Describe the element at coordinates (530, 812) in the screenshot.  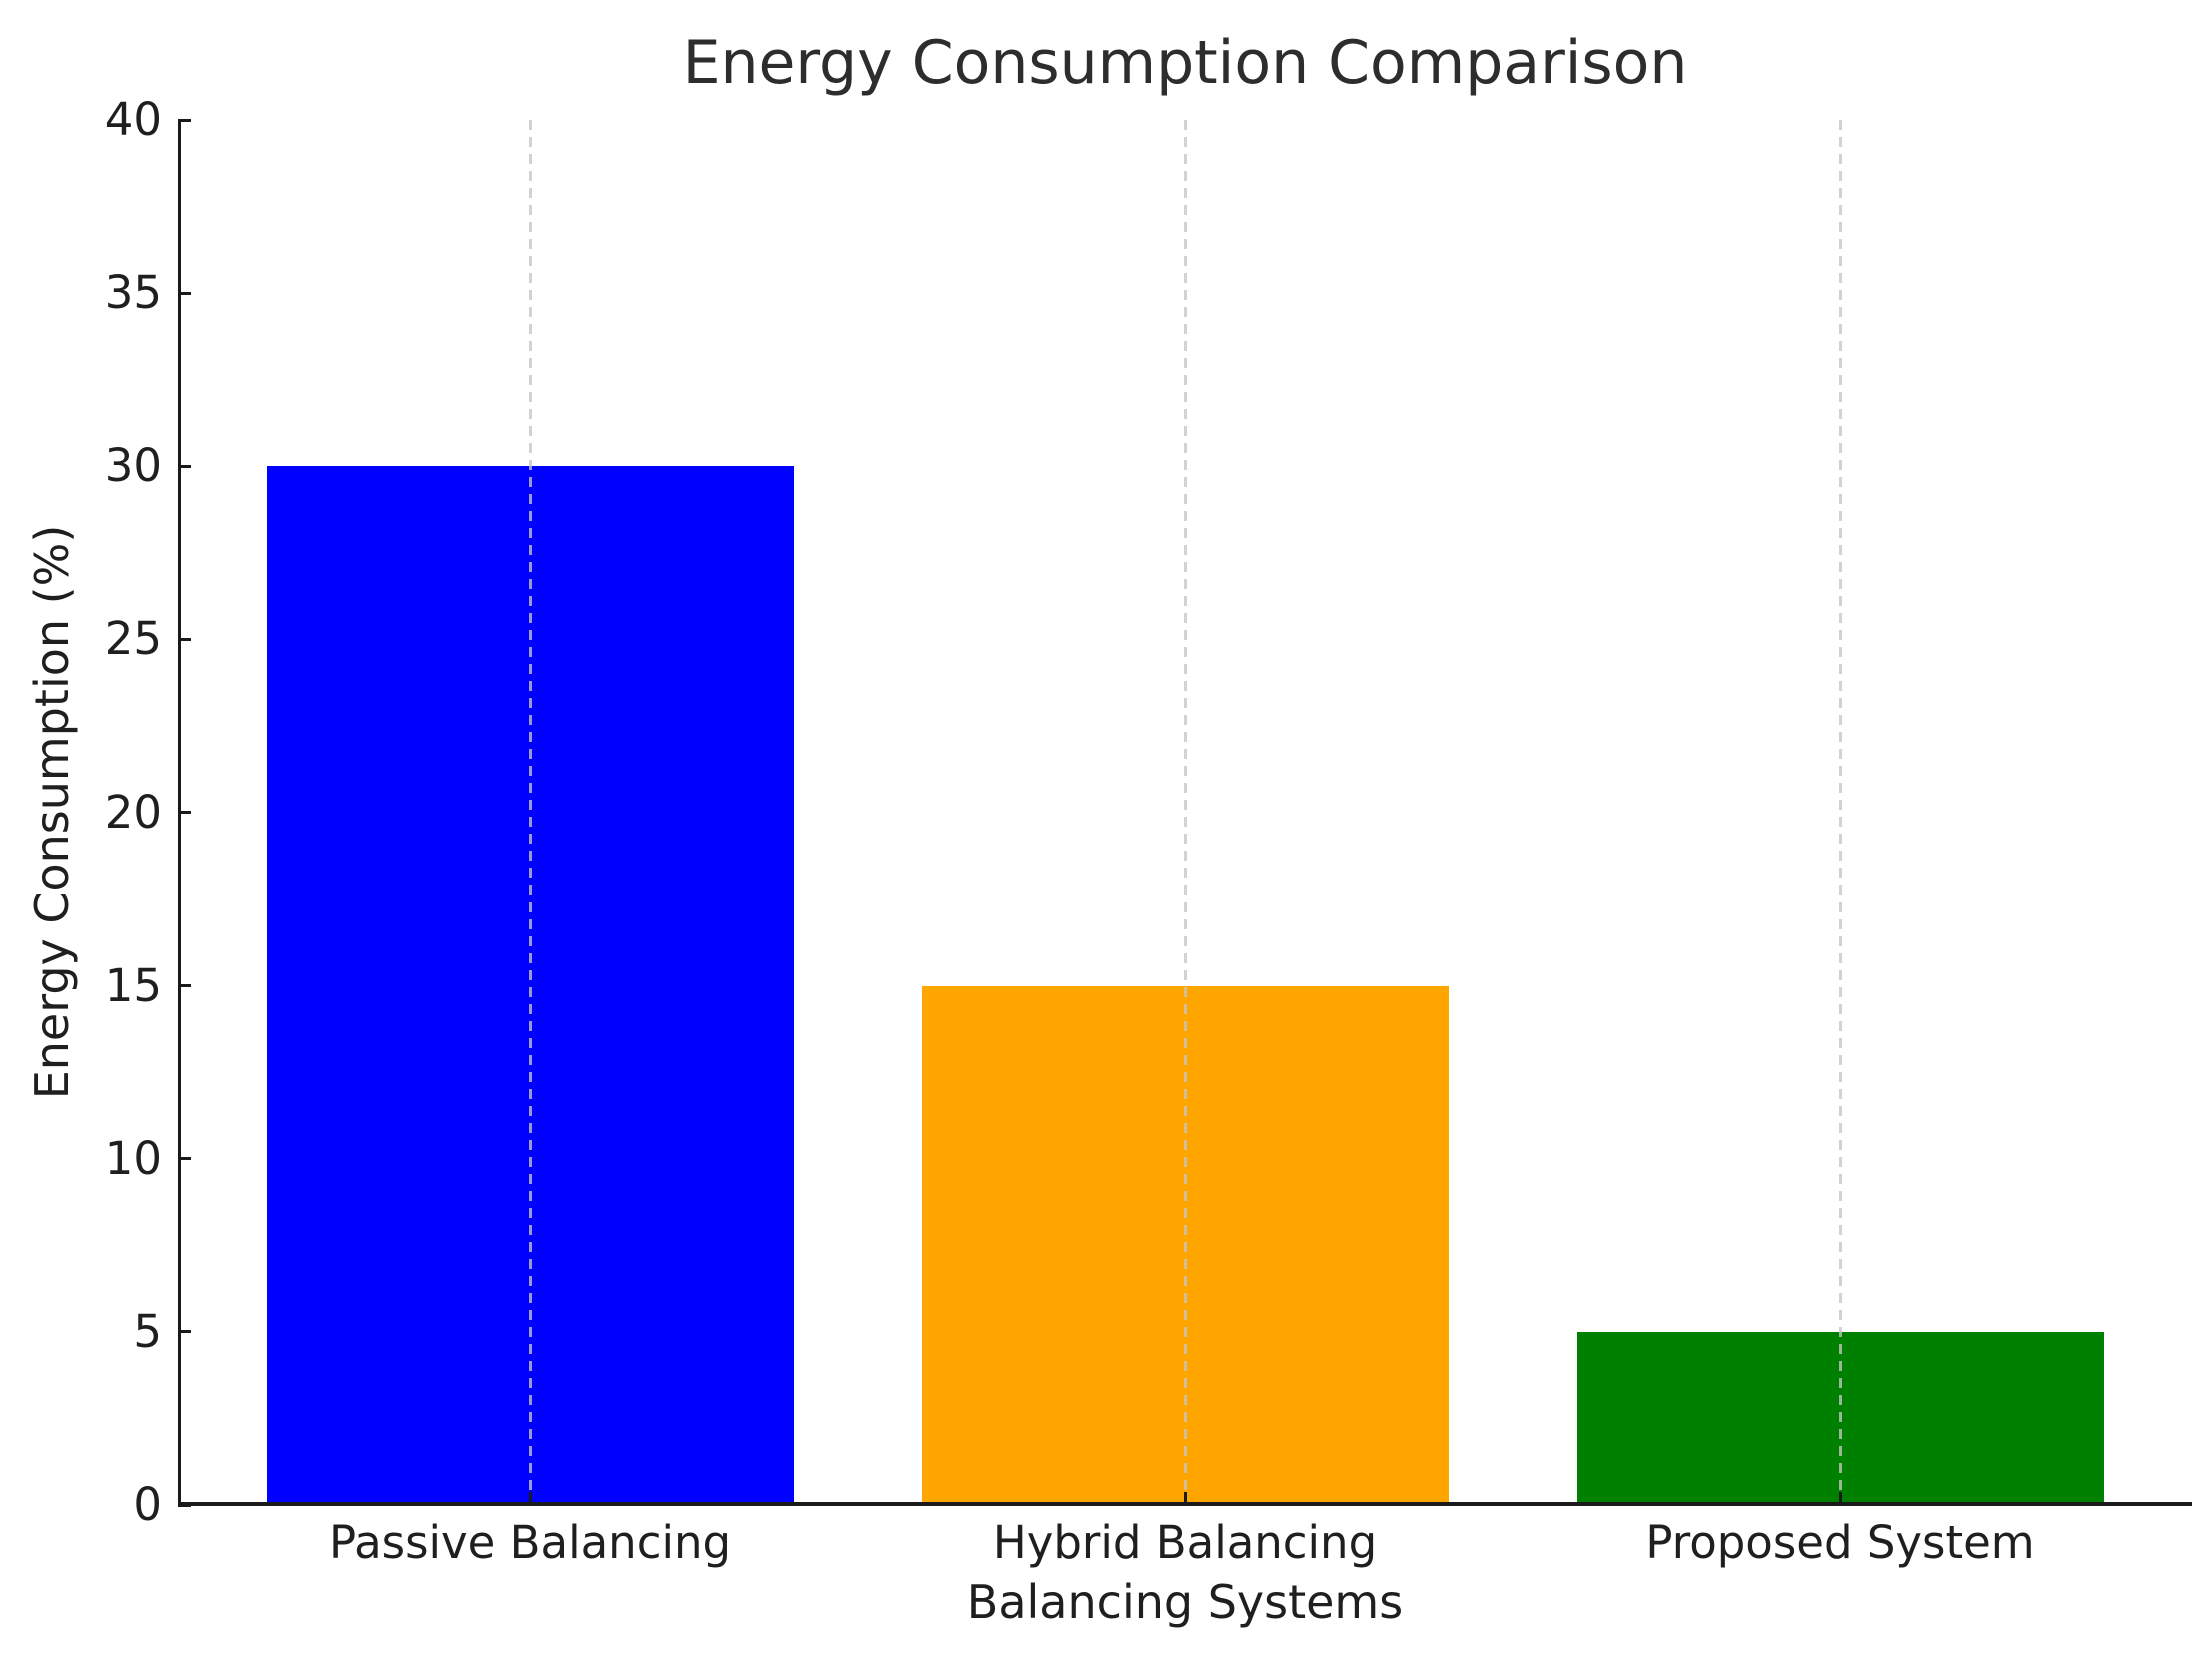
I see `gridline-passive-balancing` at that location.